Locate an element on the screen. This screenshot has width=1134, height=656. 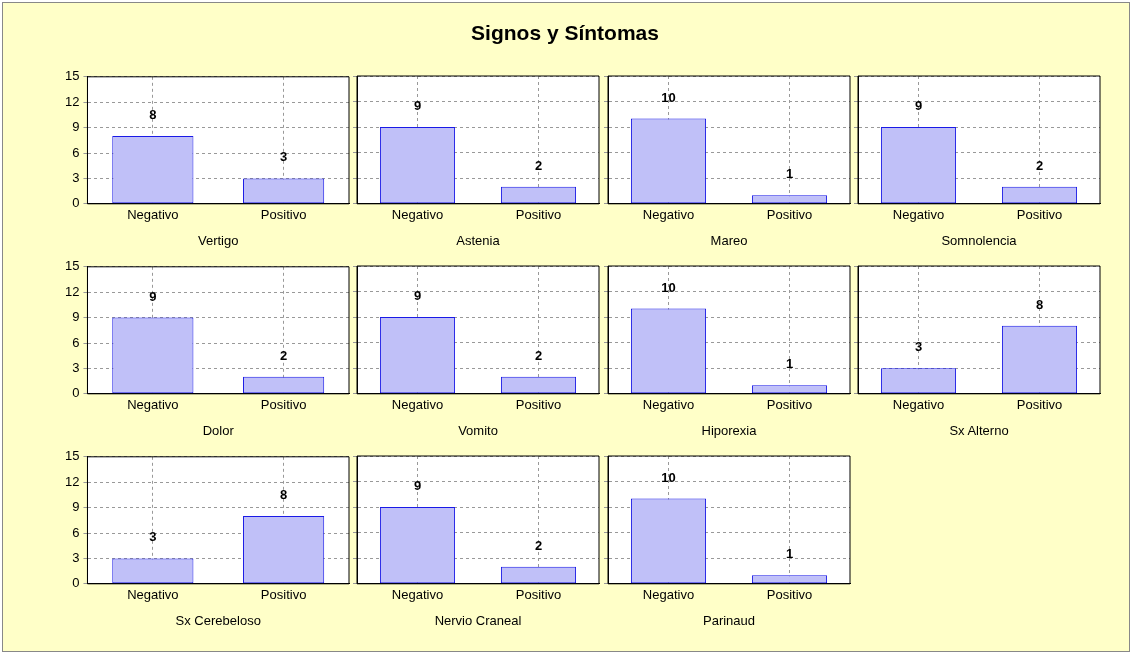
x-axis-title: Vertigo is located at coordinates (218, 240).